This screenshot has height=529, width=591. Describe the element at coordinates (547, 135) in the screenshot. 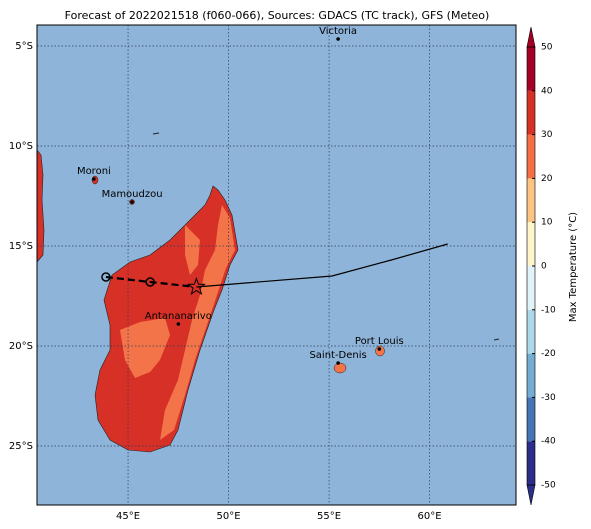

I see `colorbar-tick-label: 30` at that location.